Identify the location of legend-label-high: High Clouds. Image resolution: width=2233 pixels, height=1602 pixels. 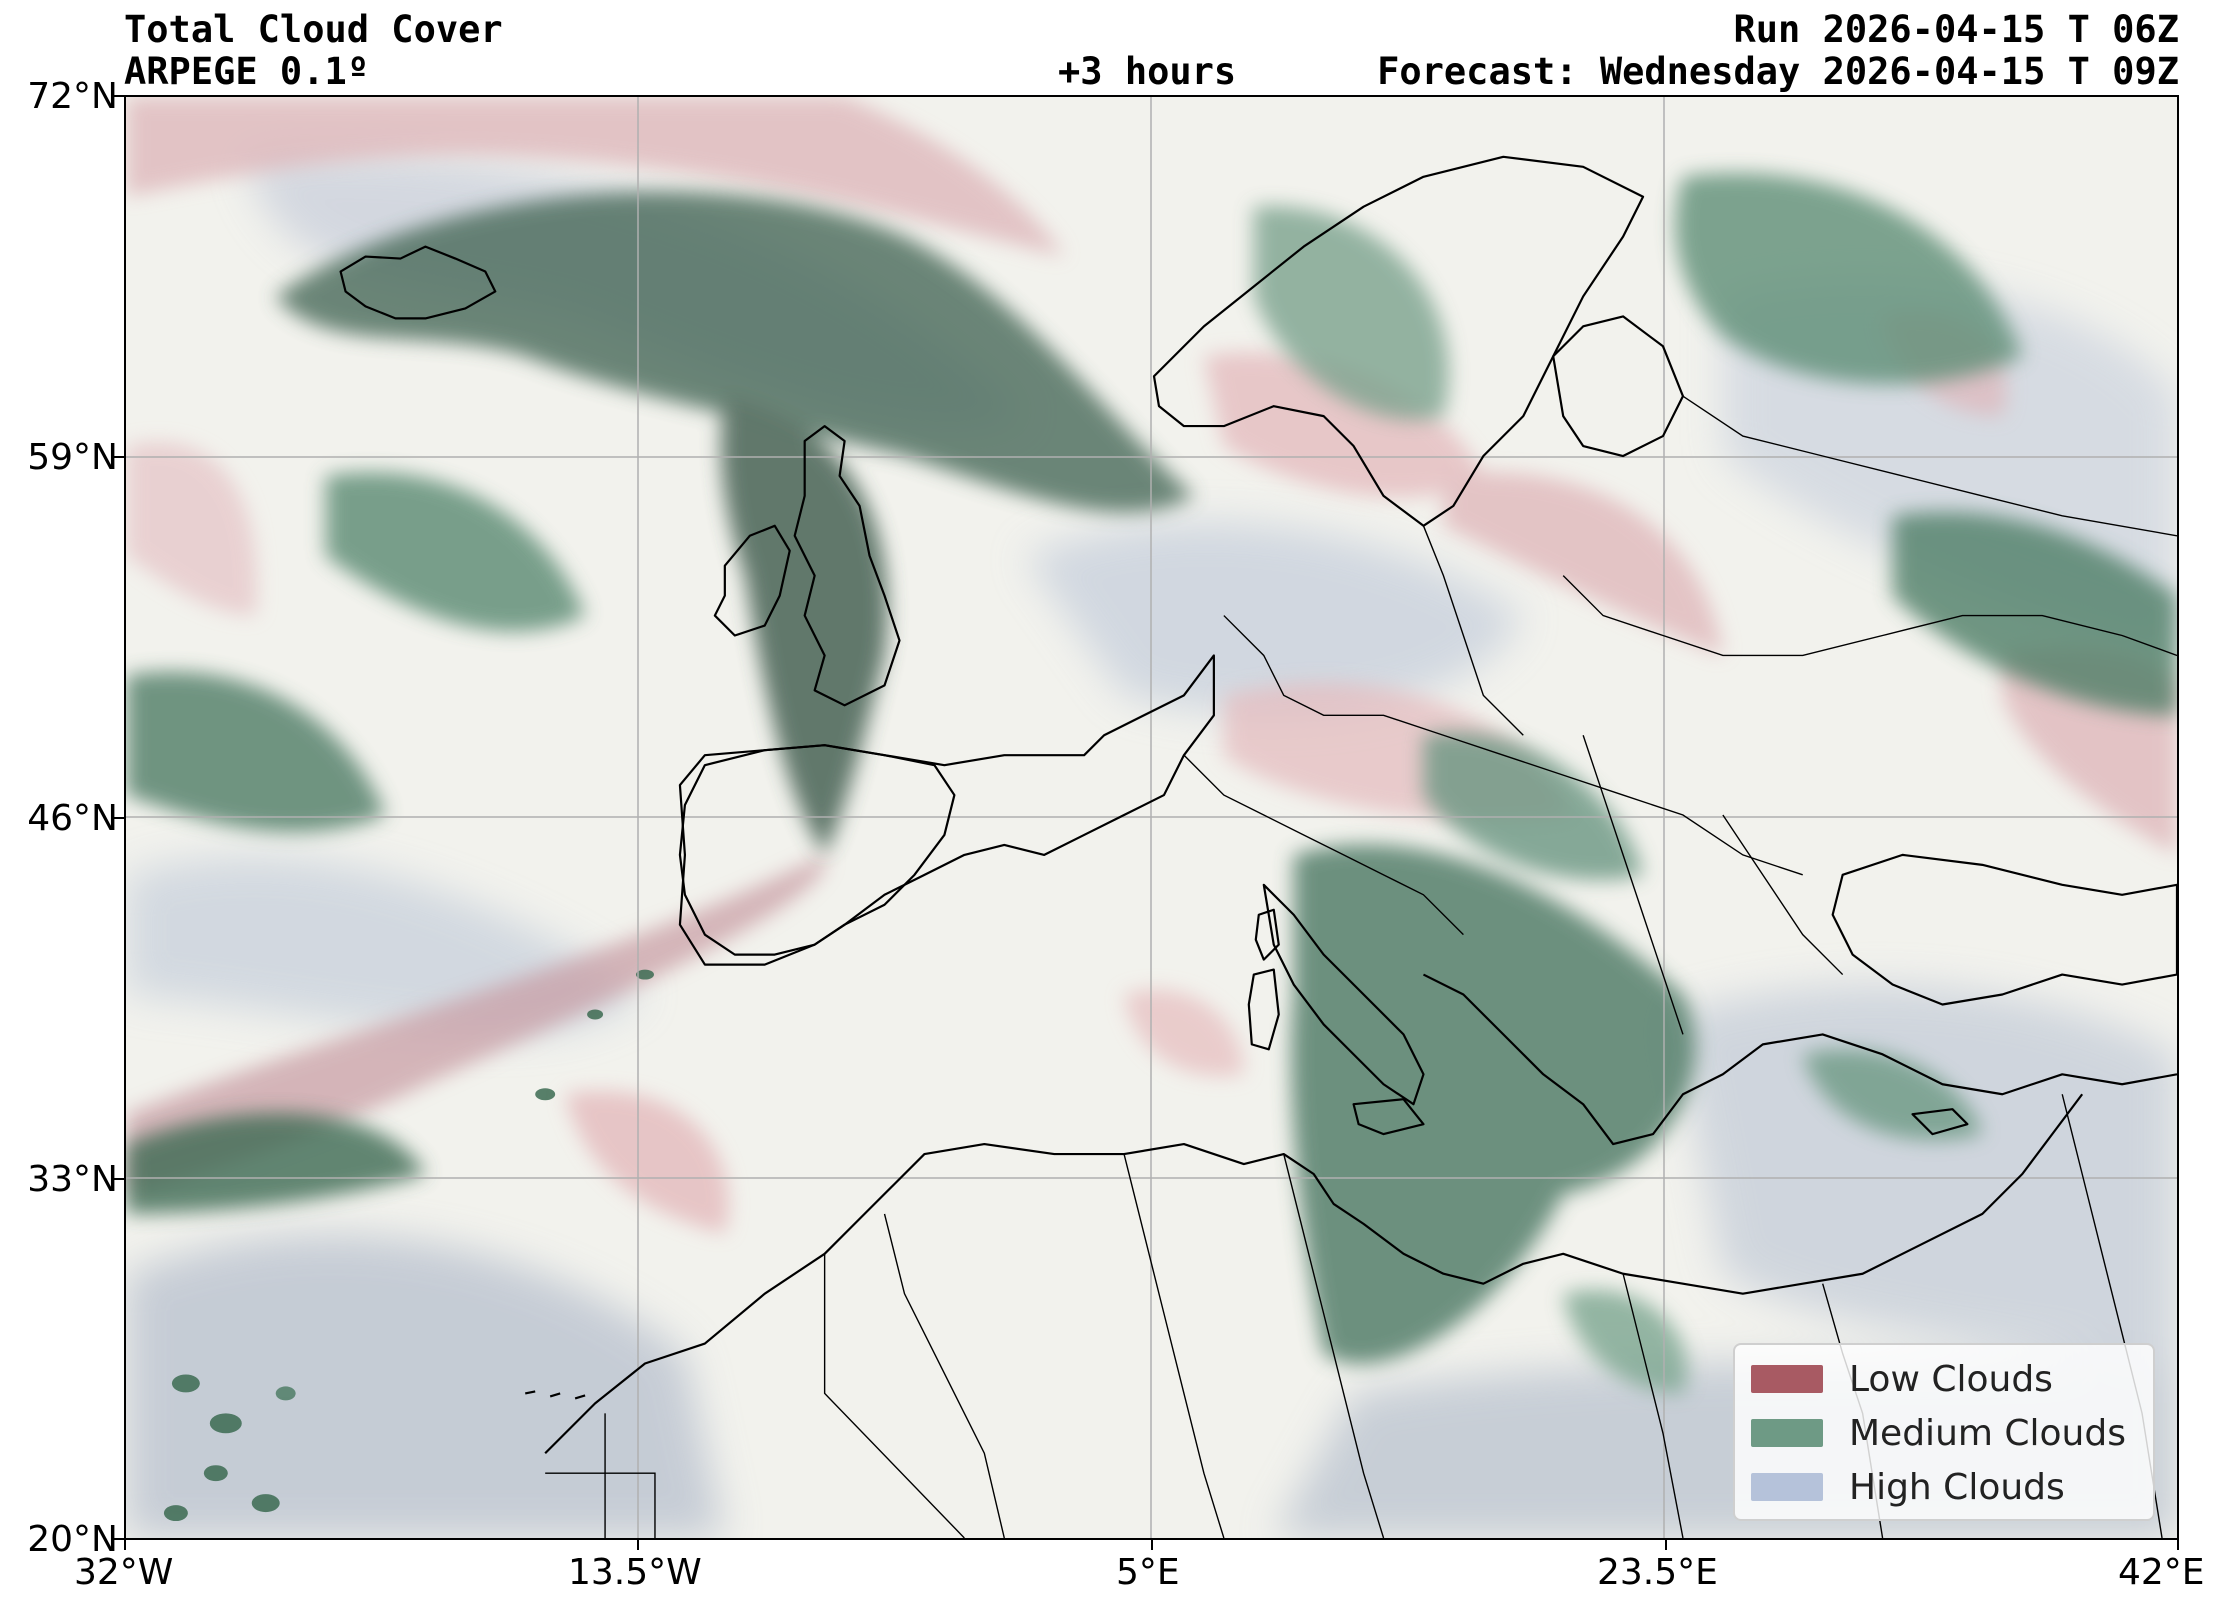
(1957, 1487).